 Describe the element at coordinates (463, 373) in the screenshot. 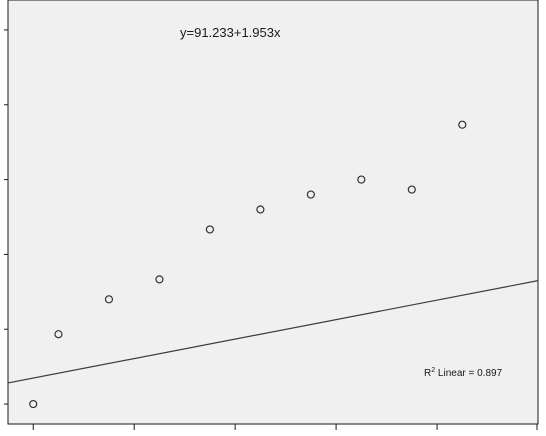

I see `r-squared-label: R2 Linear = 0.897` at that location.